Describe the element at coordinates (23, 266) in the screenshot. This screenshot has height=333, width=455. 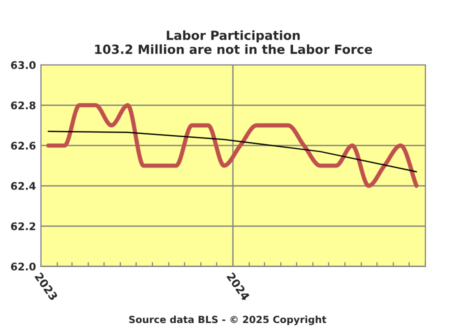
I see `y-tick-label: 62.0` at that location.